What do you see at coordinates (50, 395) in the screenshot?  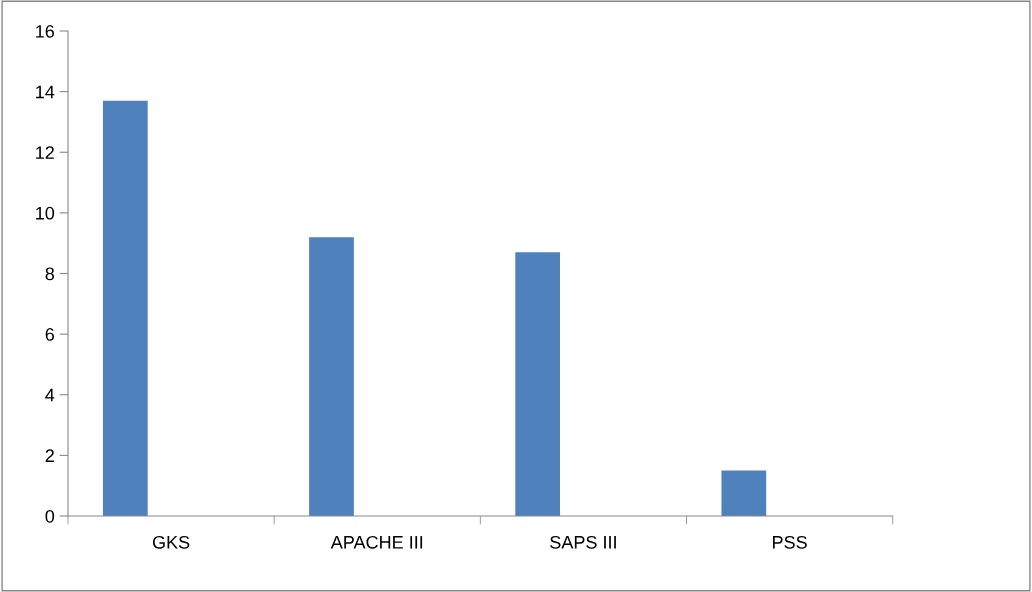 I see `y-tick-label: 4` at bounding box center [50, 395].